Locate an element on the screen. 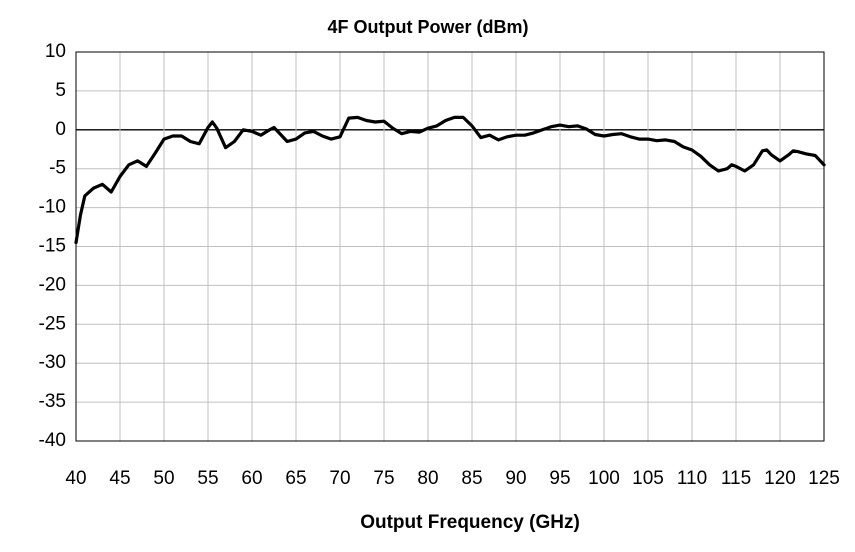 This screenshot has height=552, width=855. y-tick-label: 0 is located at coordinates (60, 129).